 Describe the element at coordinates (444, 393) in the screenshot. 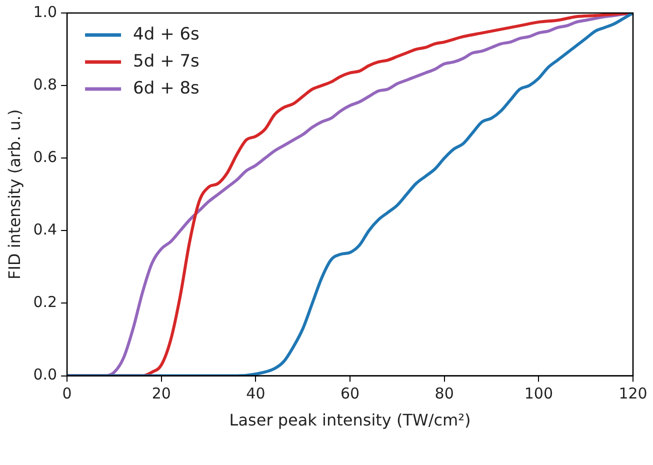

I see `x-tick-label: 80` at that location.